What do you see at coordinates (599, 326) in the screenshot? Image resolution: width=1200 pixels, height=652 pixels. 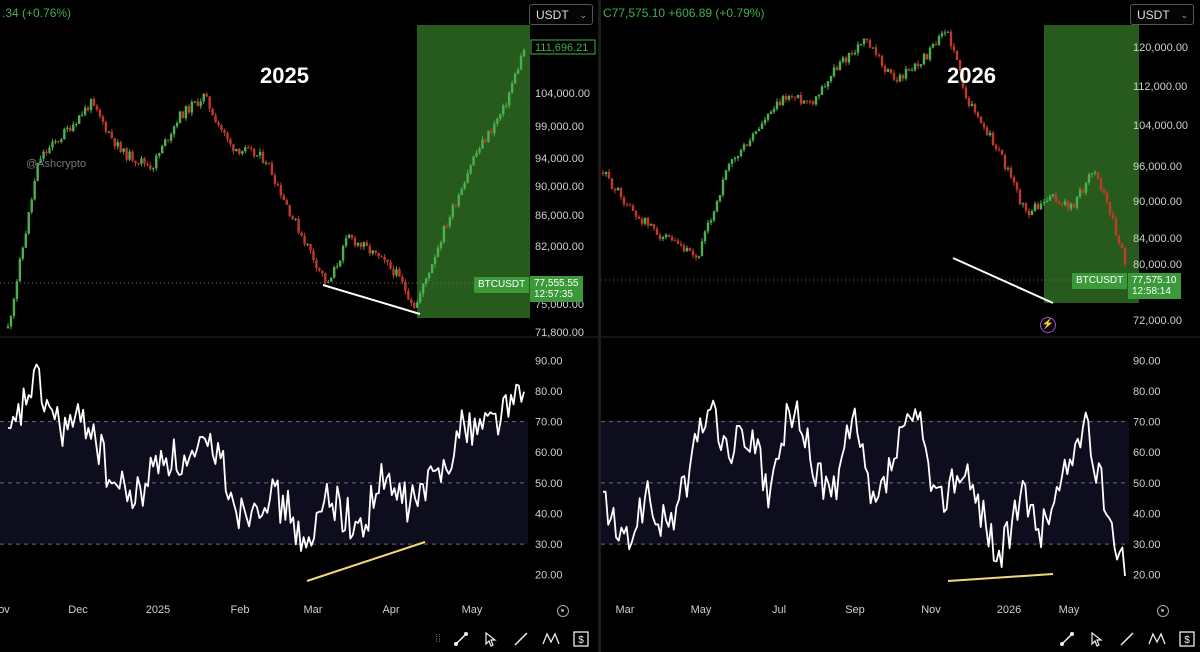 I see `panel-separator` at bounding box center [599, 326].